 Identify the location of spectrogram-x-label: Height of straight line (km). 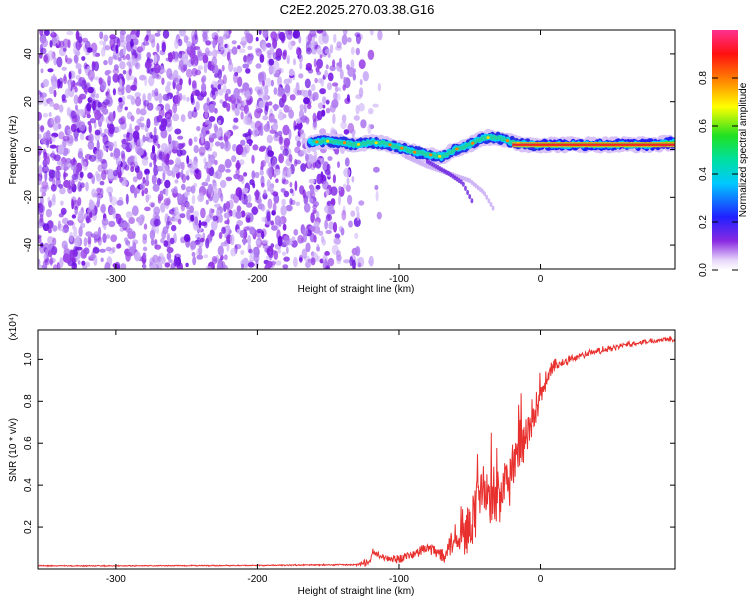
(356, 289).